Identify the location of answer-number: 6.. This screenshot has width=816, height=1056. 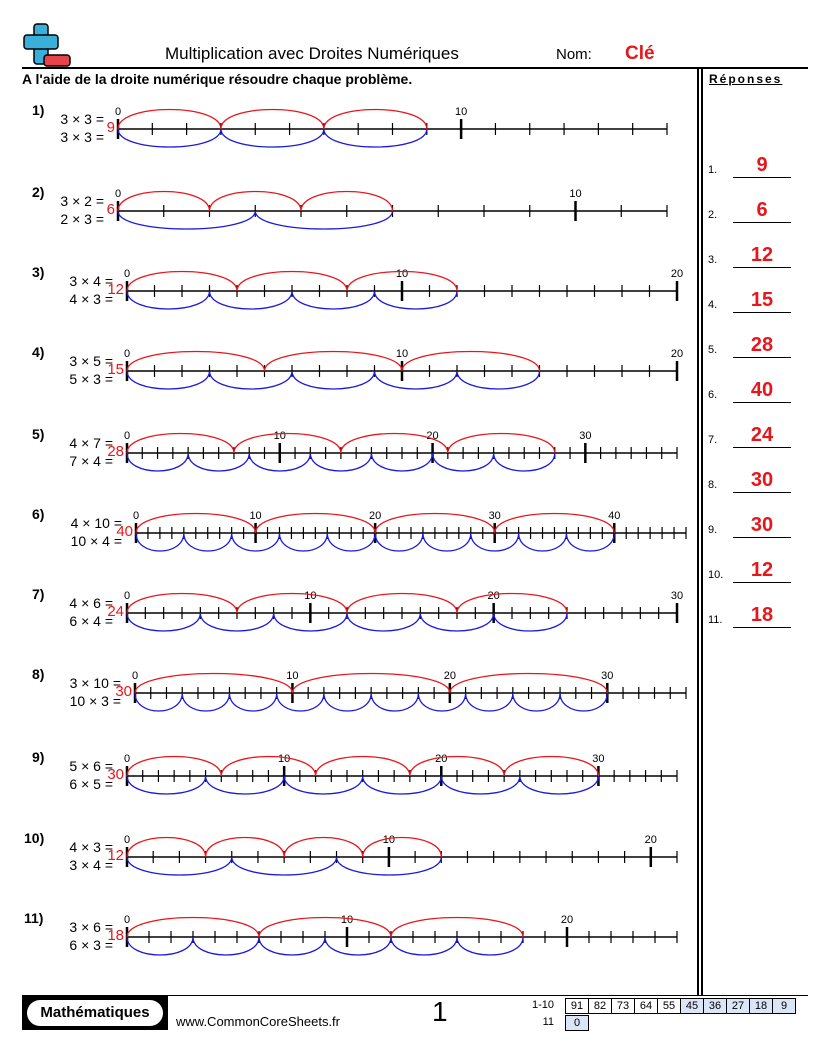
(713, 395).